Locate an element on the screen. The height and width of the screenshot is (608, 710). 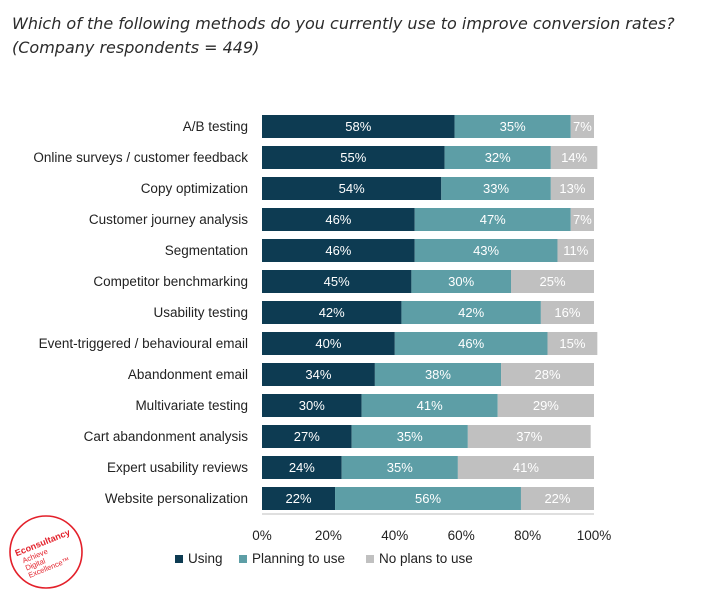
bar-planning-to-use-online-surveys-customer-feedback is located at coordinates (497, 157).